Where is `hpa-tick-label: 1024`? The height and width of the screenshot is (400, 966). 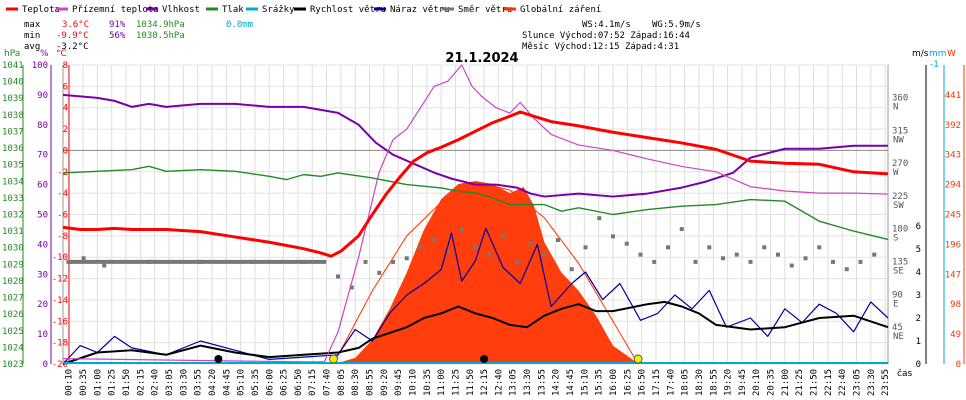
hpa-tick-label: 1024 is located at coordinates (13, 348).